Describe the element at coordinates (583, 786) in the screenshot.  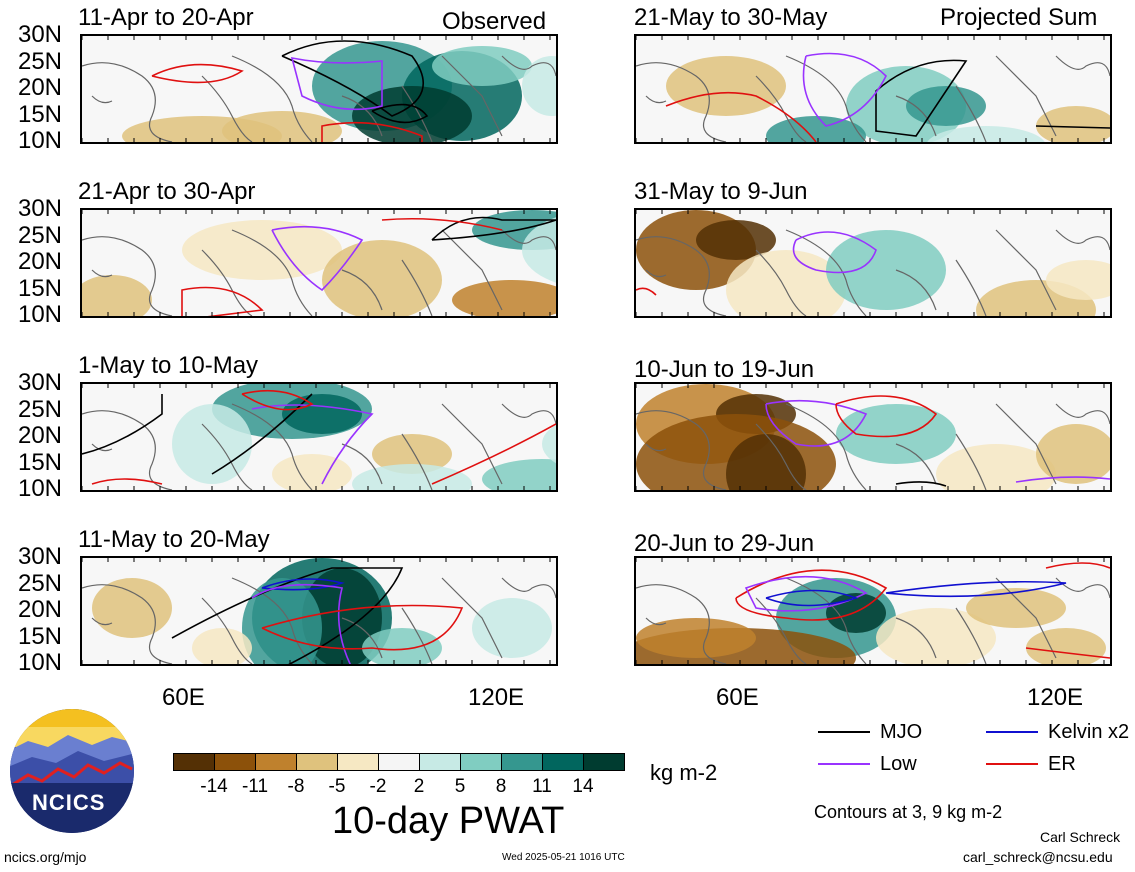
I see `colorbar-tick-label: 14` at that location.